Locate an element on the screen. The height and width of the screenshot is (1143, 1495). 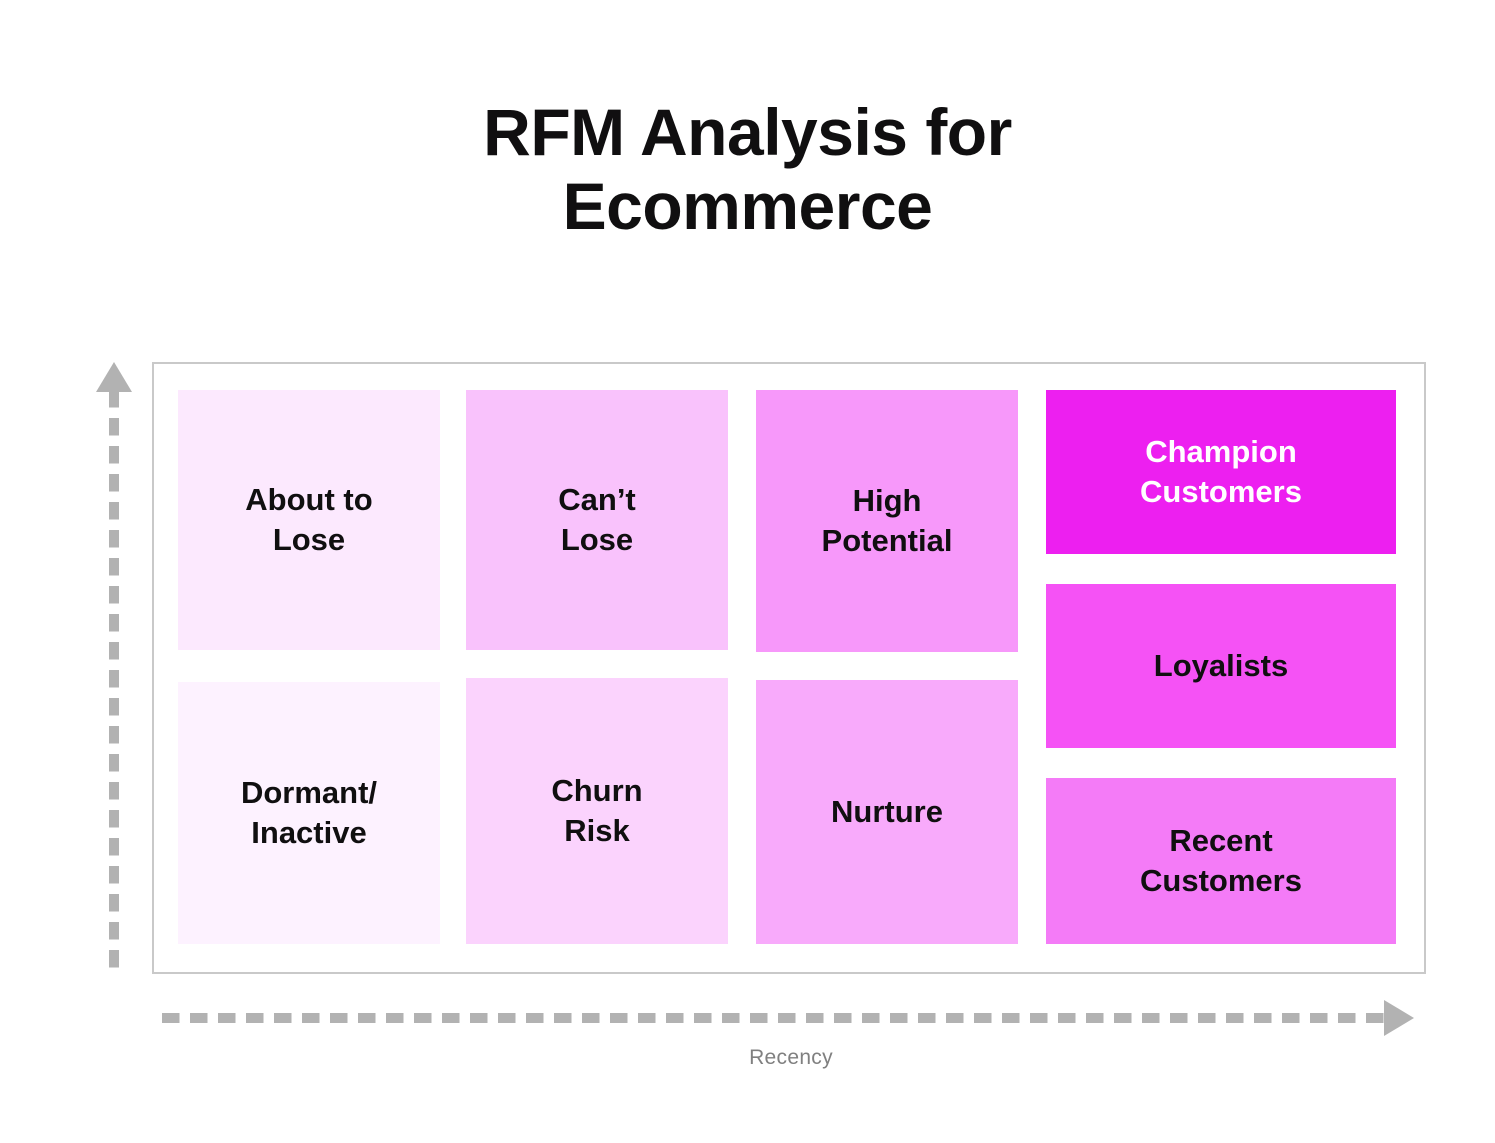
matrix-cell-loyalists: Loyalists is located at coordinates (1221, 666).